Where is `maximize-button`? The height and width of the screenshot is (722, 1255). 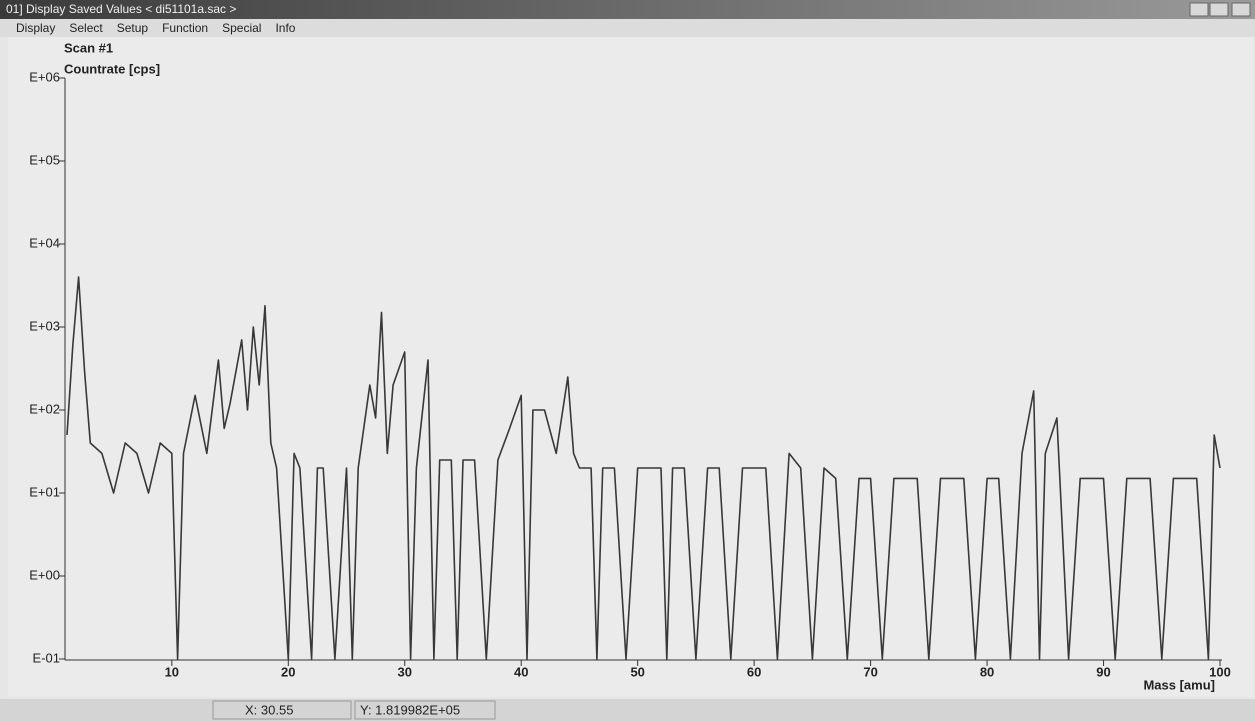
maximize-button is located at coordinates (1219, 9).